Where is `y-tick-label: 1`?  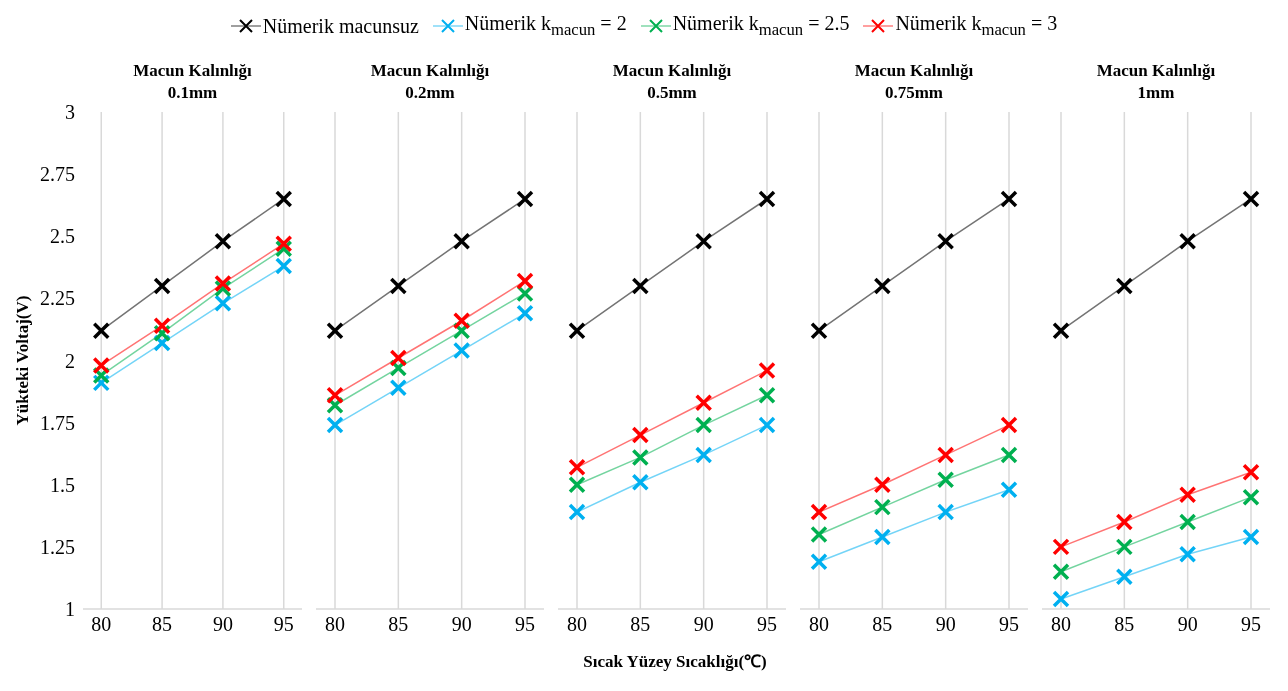 y-tick-label: 1 is located at coordinates (70, 609).